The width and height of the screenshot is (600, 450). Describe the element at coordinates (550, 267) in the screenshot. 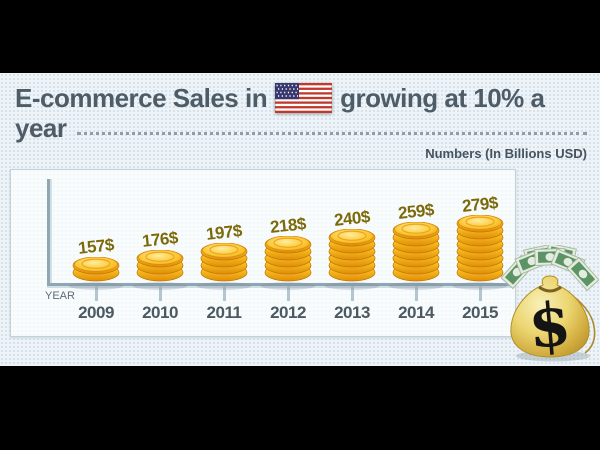

I see `dollar-bills` at that location.